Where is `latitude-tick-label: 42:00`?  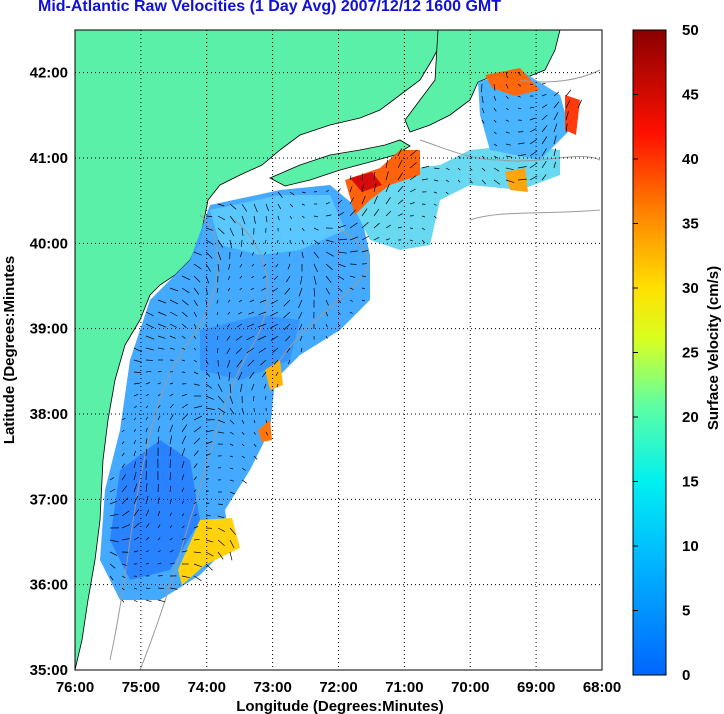 latitude-tick-label: 42:00 is located at coordinates (49, 73).